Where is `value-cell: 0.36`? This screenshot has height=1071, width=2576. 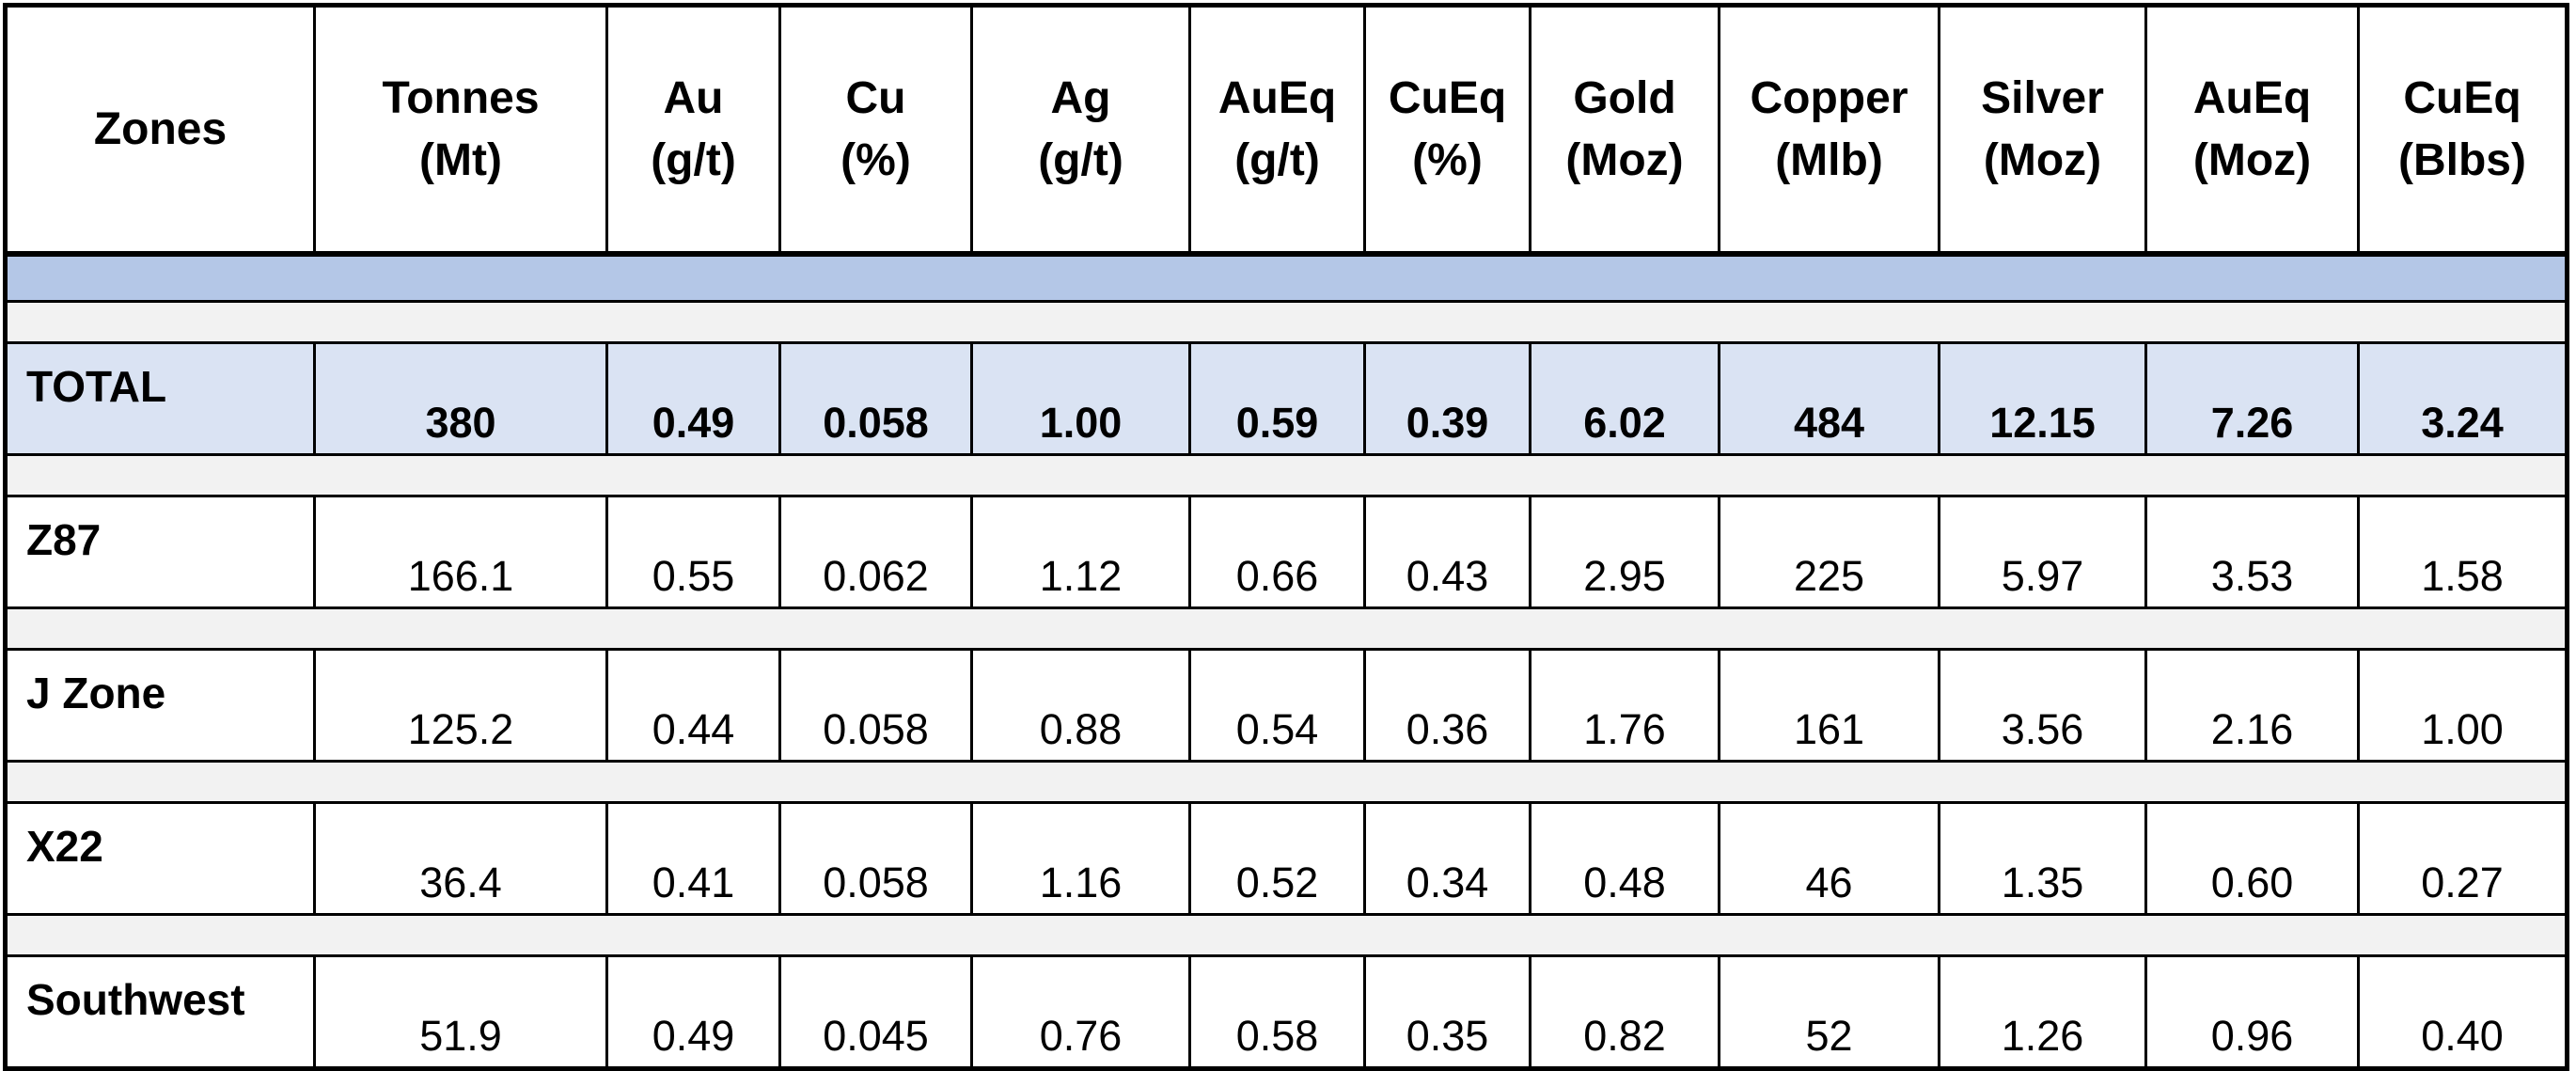 value-cell: 0.36 is located at coordinates (1447, 706).